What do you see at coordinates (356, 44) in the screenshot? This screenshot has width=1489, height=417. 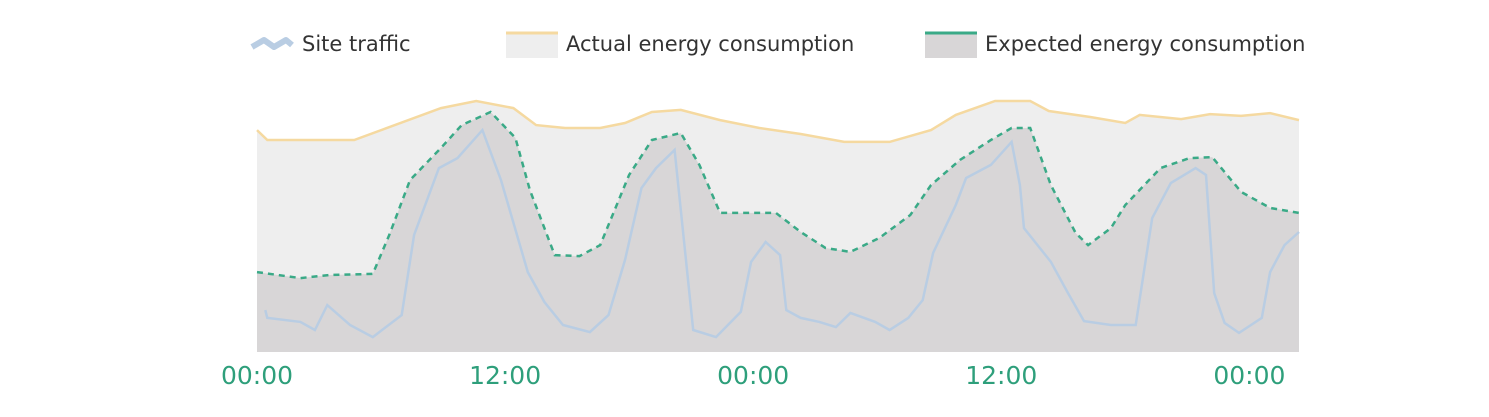 I see `legend-label: Site traffic` at bounding box center [356, 44].